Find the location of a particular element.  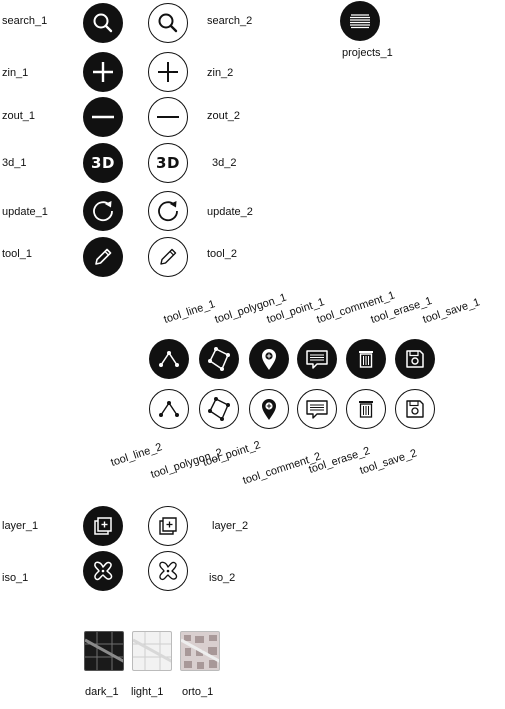

search-button-light is located at coordinates (168, 23).